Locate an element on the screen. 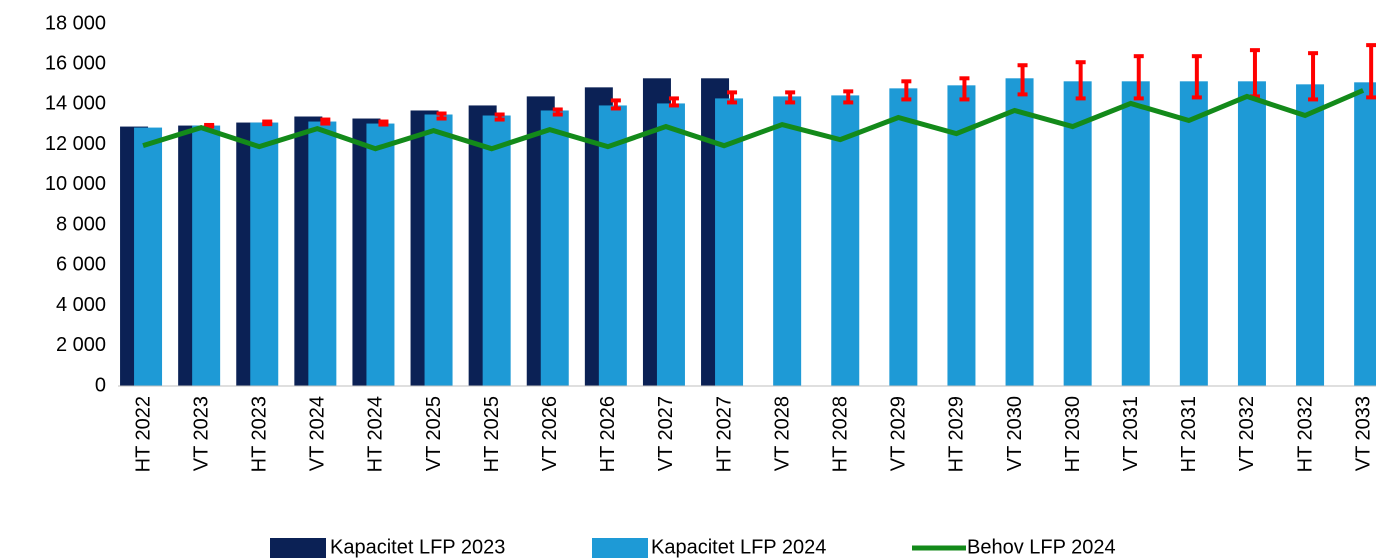  x-tick-label: HT 2028 is located at coordinates (841, 434).